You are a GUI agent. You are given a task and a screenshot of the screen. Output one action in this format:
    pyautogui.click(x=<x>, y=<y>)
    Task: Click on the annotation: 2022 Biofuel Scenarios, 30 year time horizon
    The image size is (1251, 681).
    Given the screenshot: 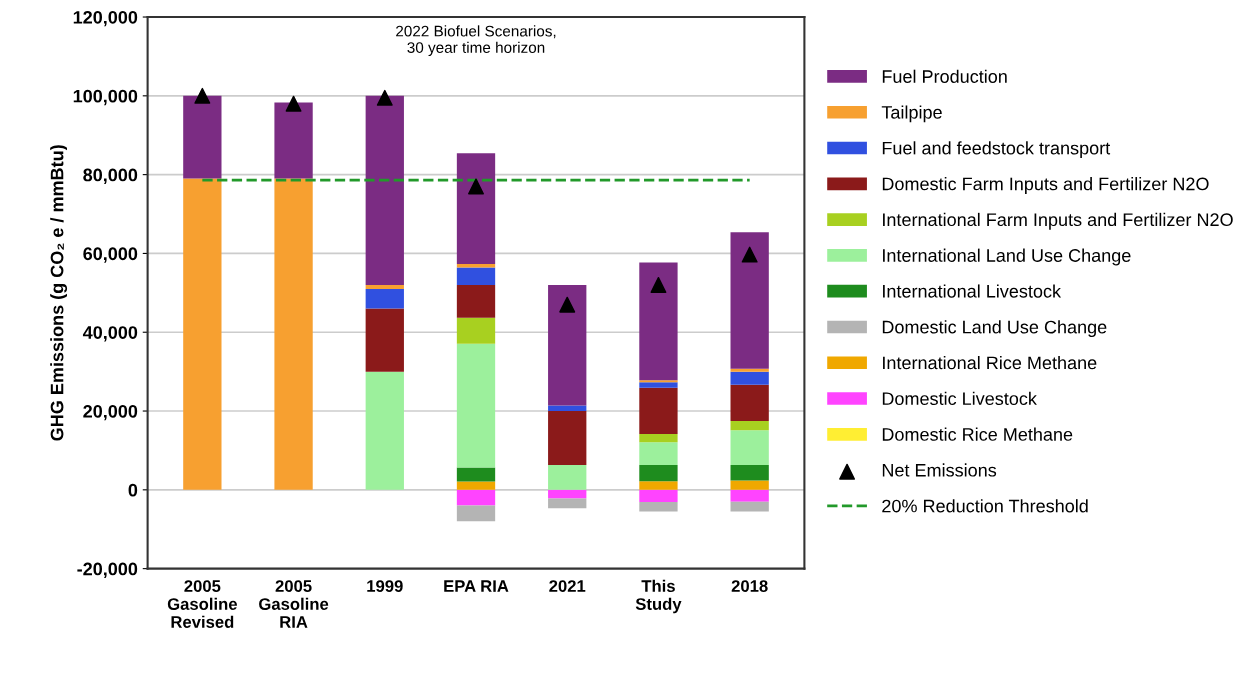 What is the action you would take?
    pyautogui.click(x=476, y=40)
    